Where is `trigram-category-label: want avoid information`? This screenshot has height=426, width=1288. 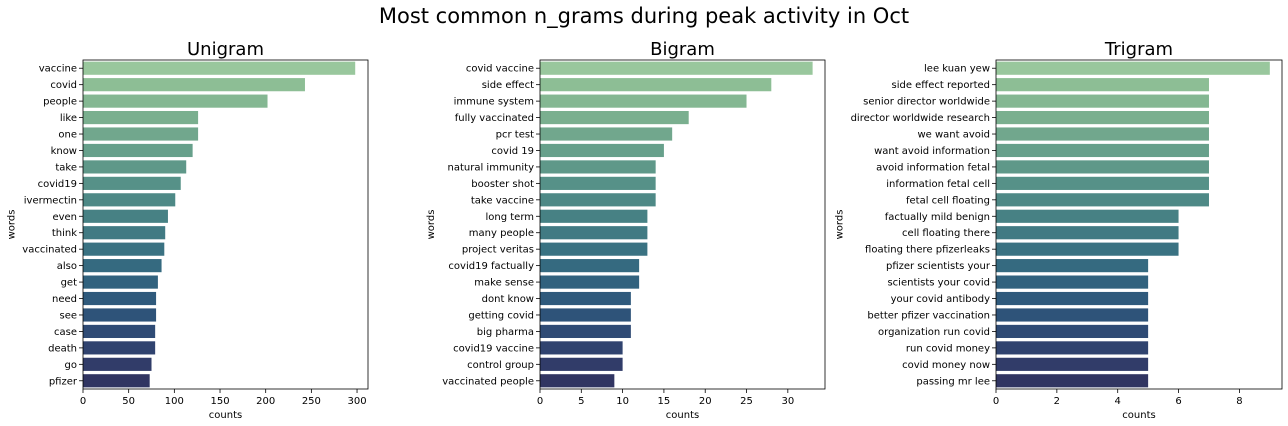 trigram-category-label: want avoid information is located at coordinates (932, 151).